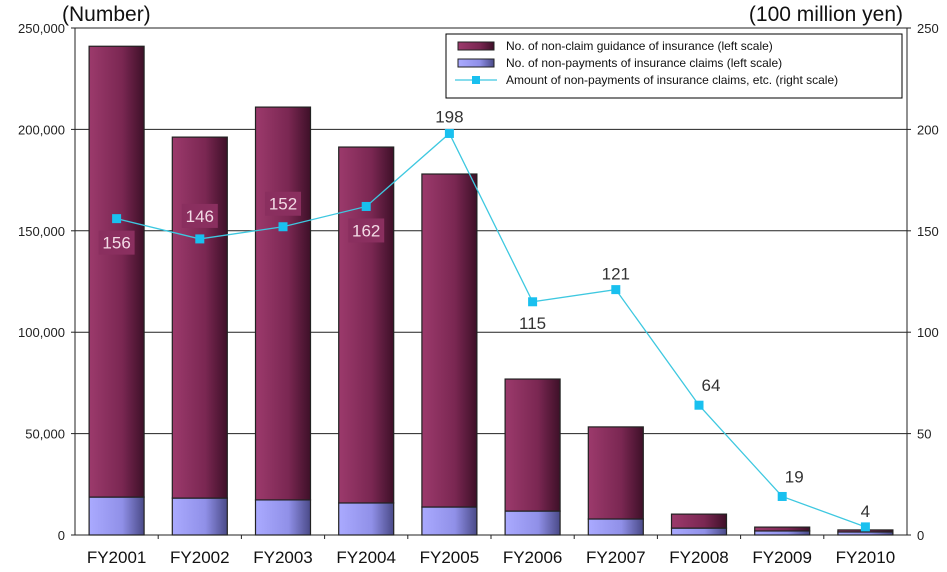 Image resolution: width=947 pixels, height=572 pixels. I want to click on data-label: 146, so click(200, 216).